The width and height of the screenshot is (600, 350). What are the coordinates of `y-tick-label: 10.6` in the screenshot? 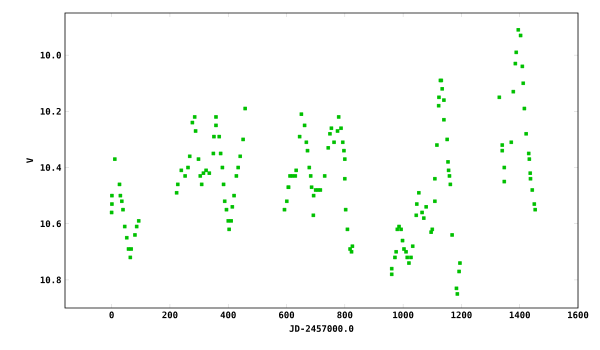 It's located at (50, 224).